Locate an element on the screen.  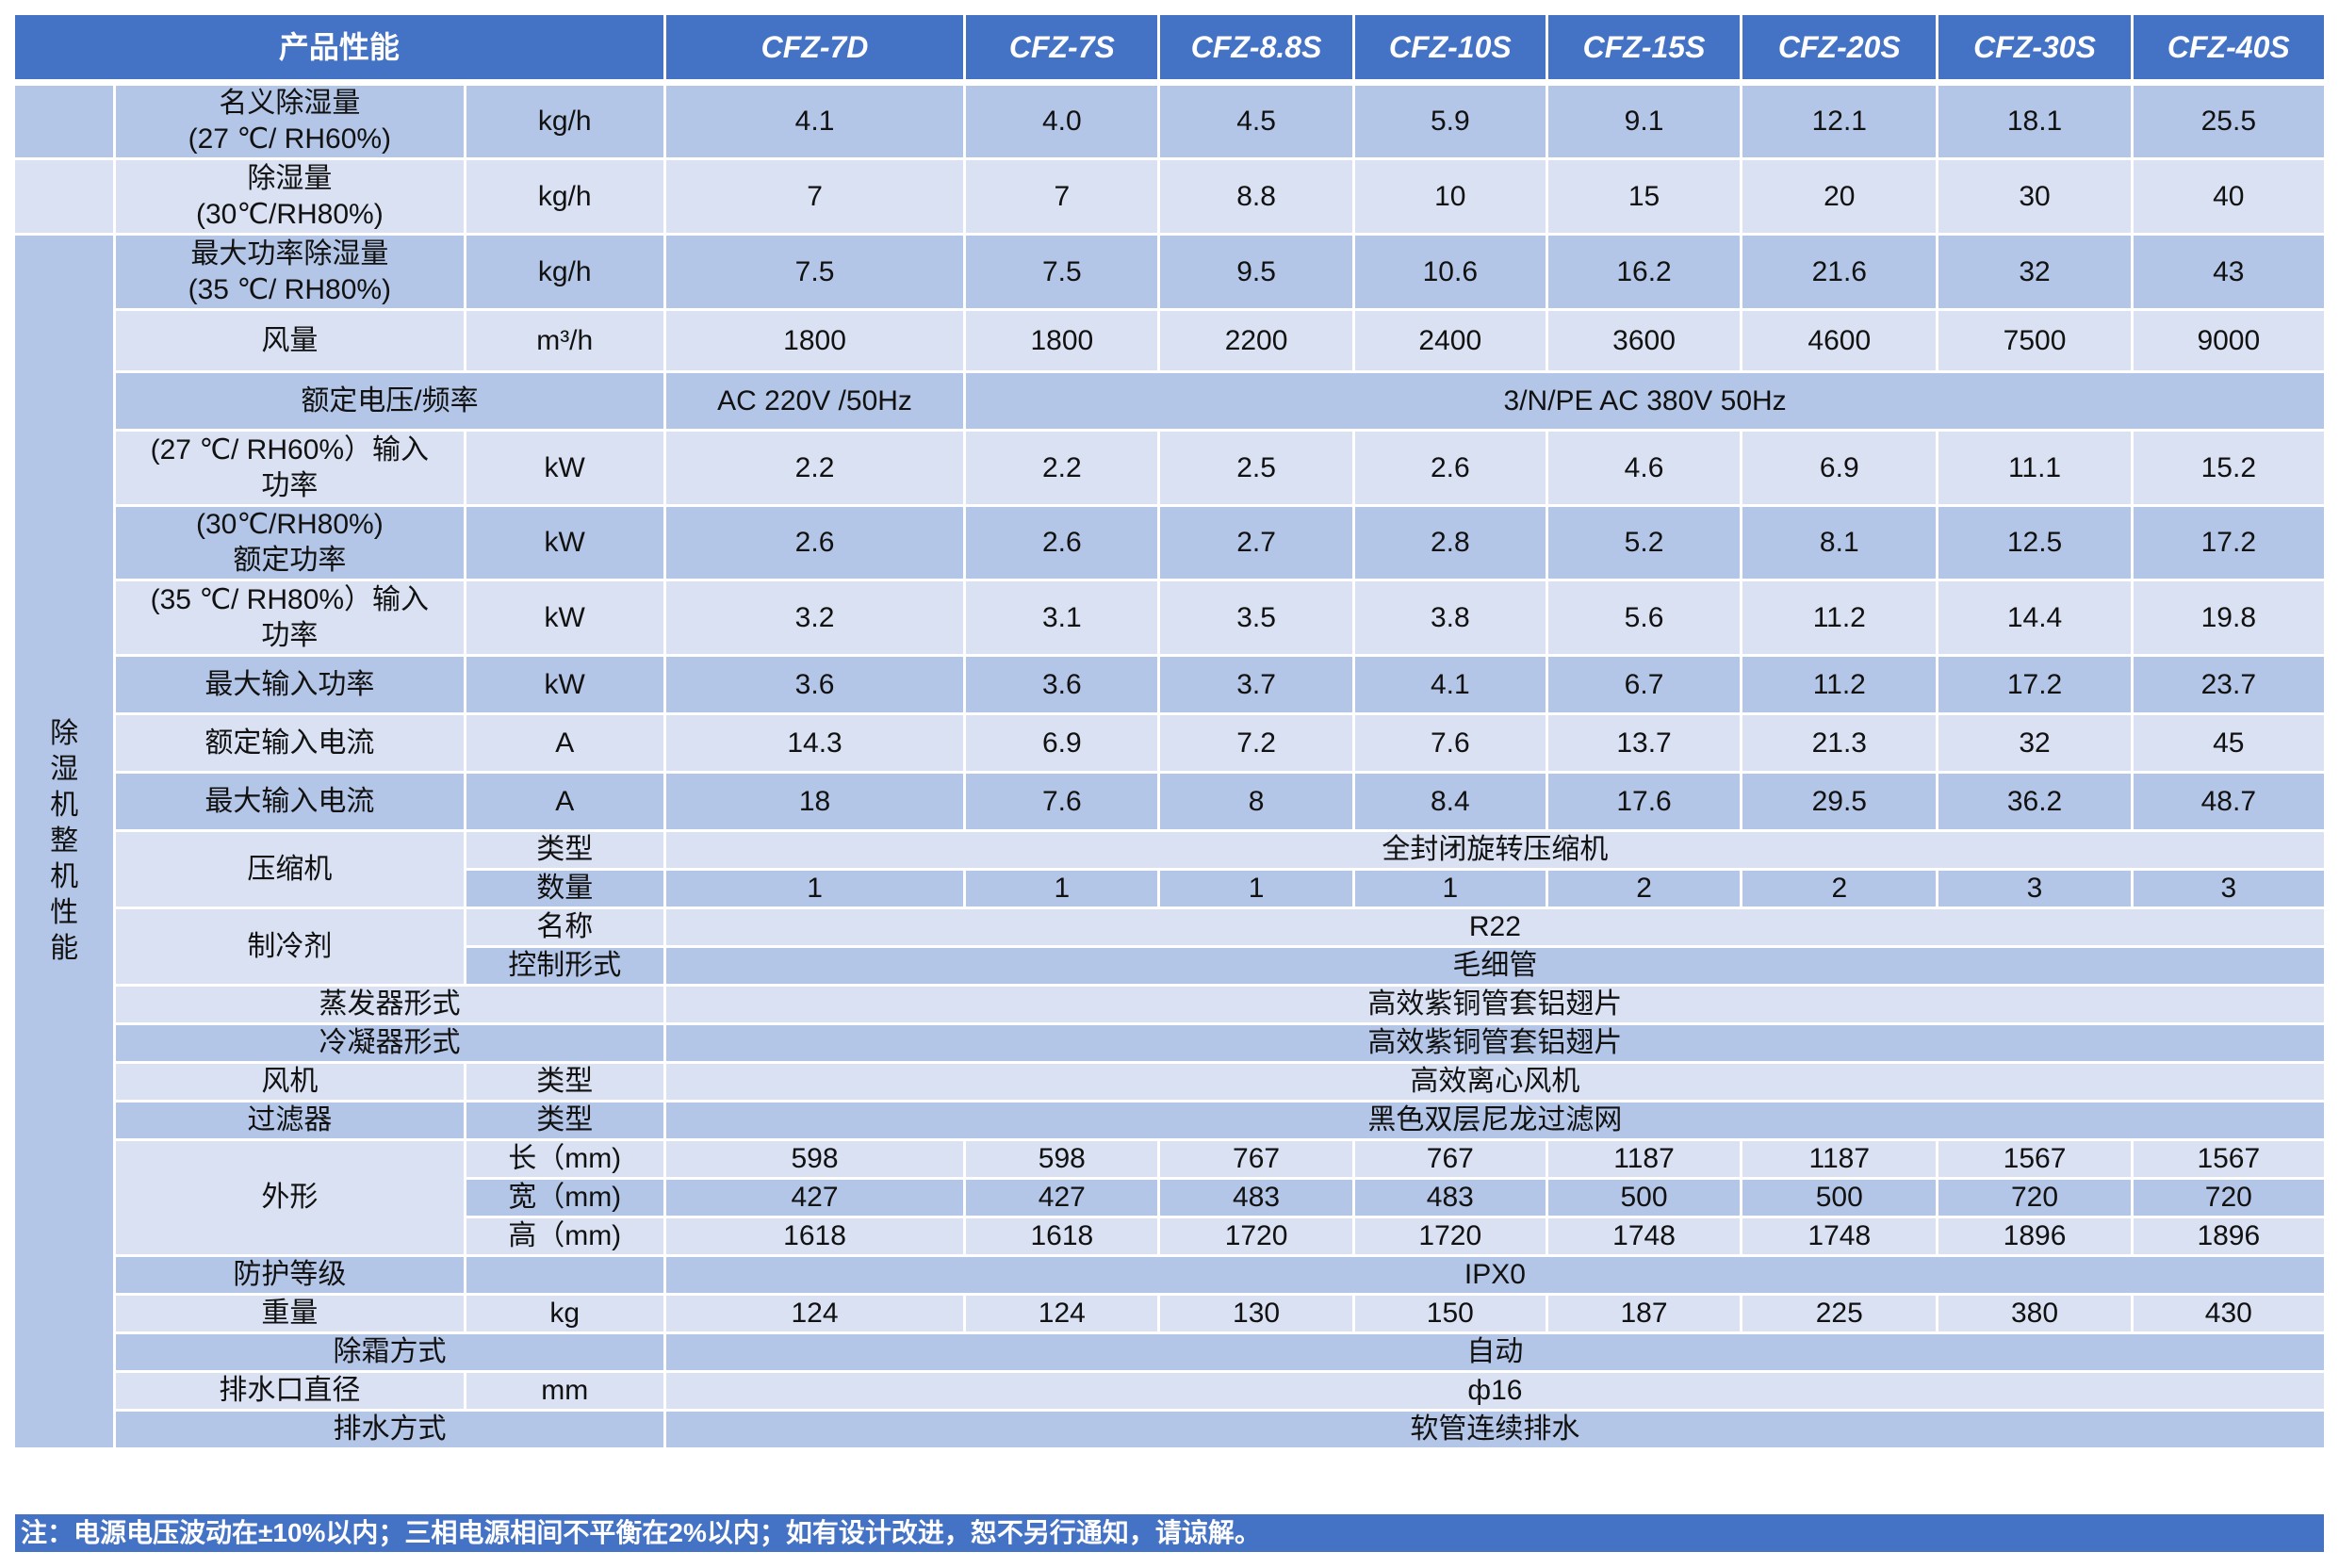
unit-cell: 高（mm) is located at coordinates (564, 1237).